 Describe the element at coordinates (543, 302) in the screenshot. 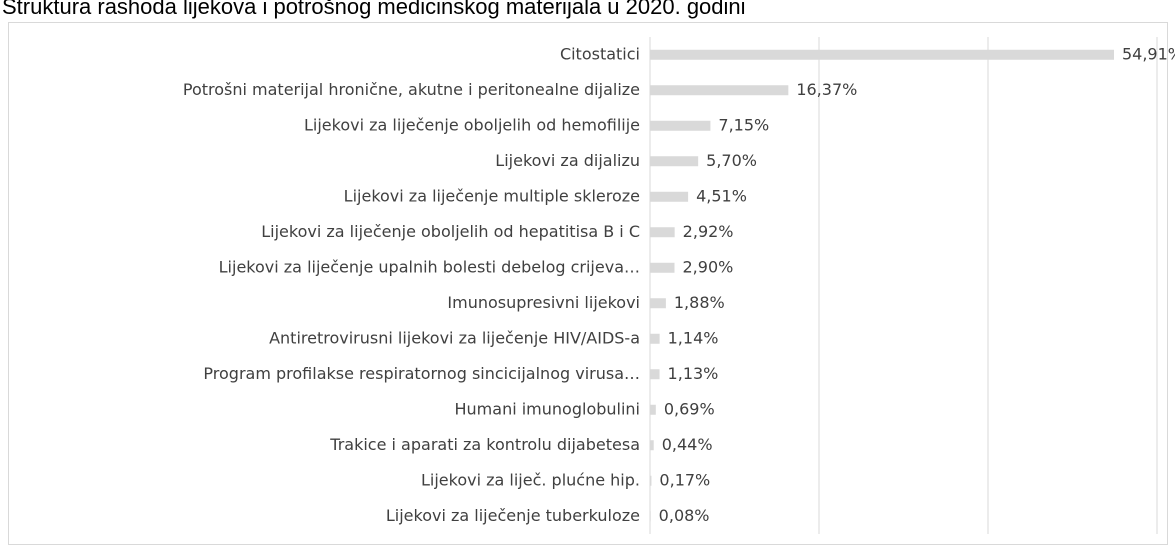

I see `y-tick-label: Imunosupresivni lijekovi` at that location.